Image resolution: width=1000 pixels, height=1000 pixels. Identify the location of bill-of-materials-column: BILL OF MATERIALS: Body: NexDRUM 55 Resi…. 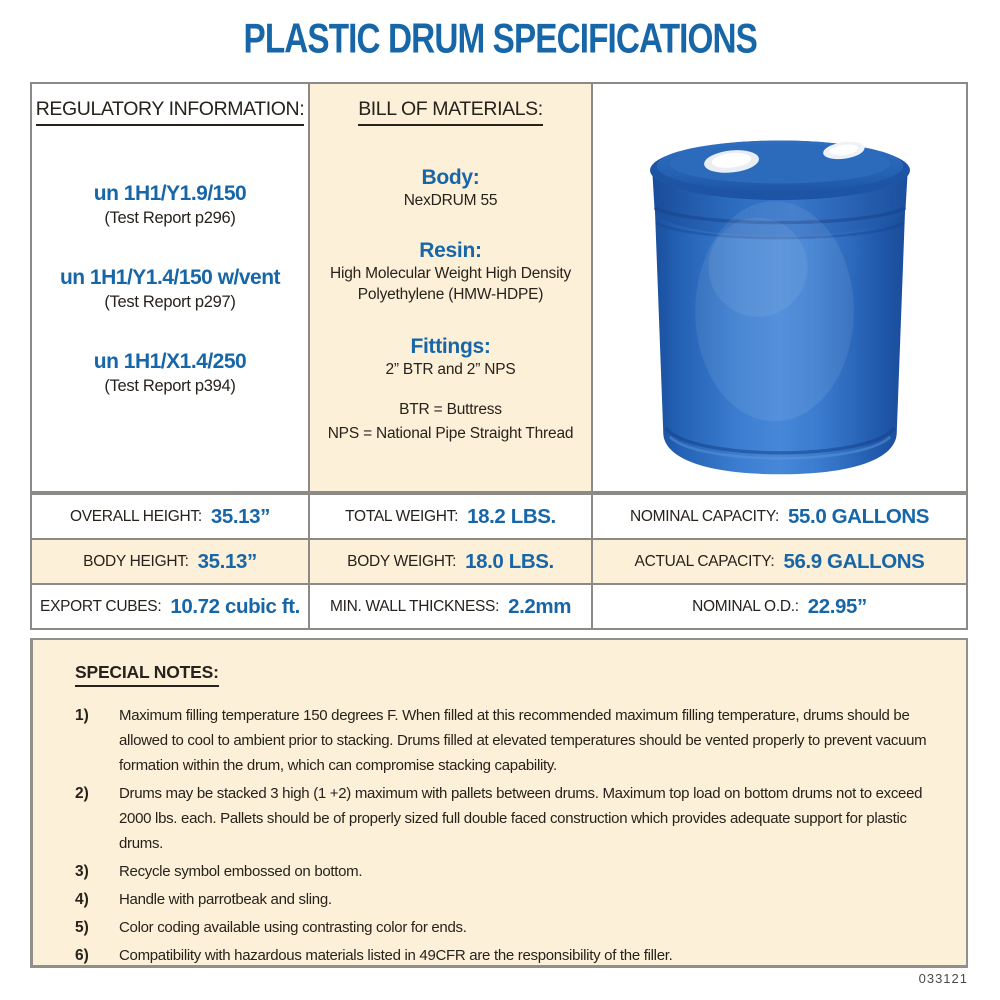
(451, 287).